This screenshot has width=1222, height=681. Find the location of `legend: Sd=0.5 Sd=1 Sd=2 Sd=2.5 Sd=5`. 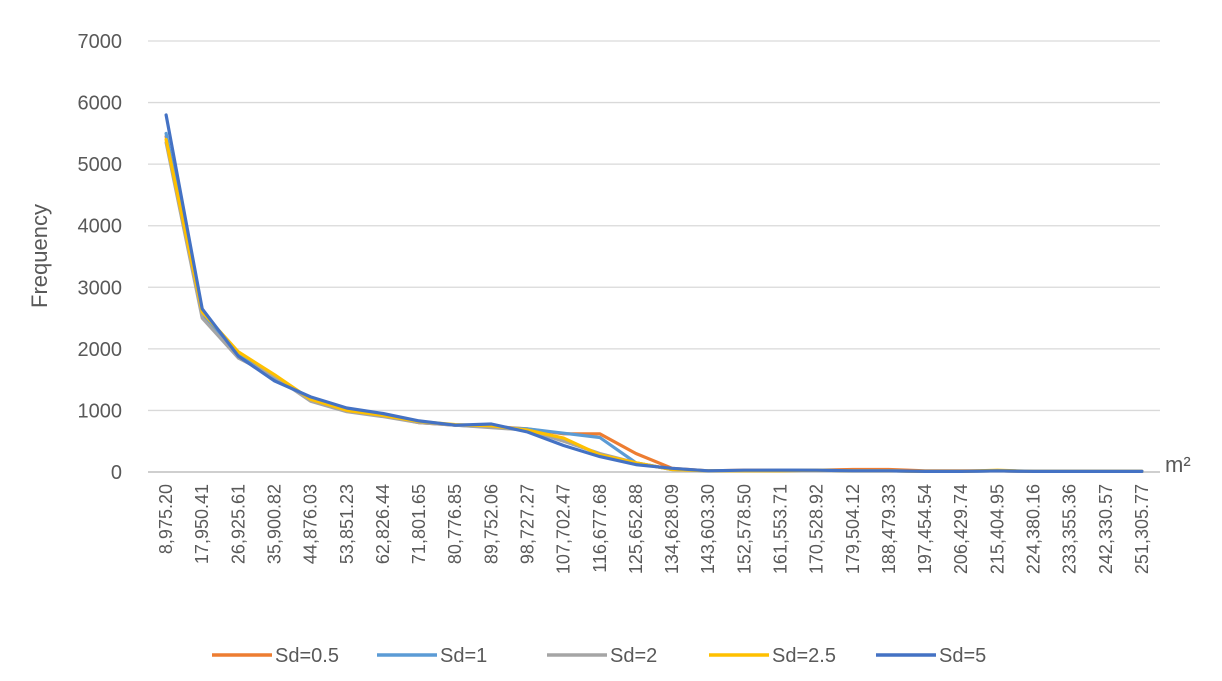

legend: Sd=0.5 Sd=1 Sd=2 Sd=2.5 Sd=5 is located at coordinates (599, 656).